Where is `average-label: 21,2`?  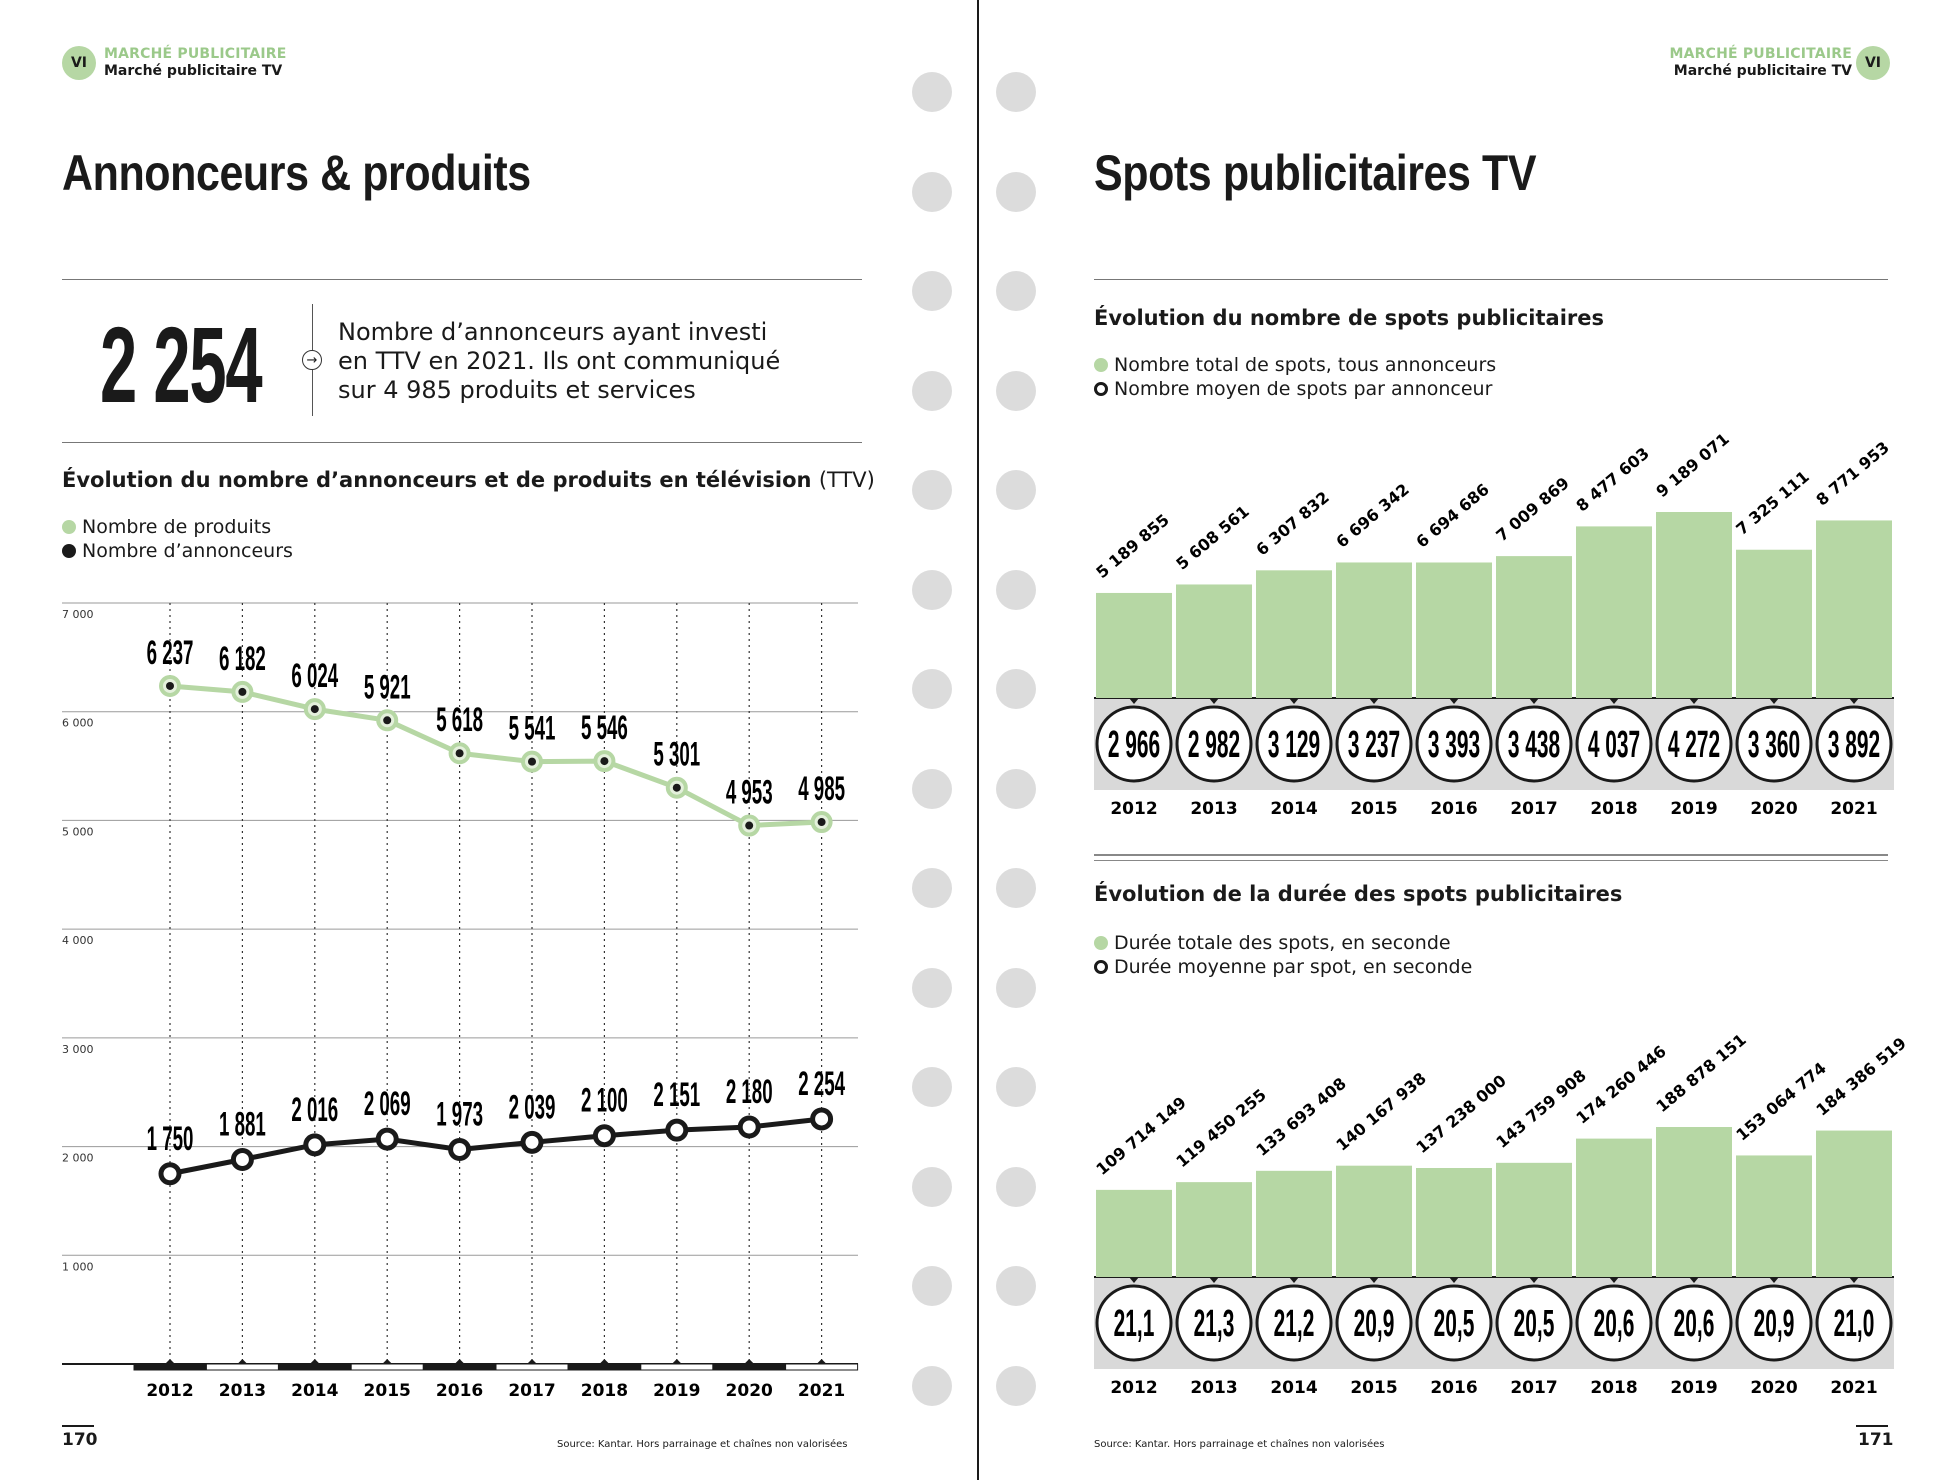 average-label: 21,2 is located at coordinates (1294, 1324).